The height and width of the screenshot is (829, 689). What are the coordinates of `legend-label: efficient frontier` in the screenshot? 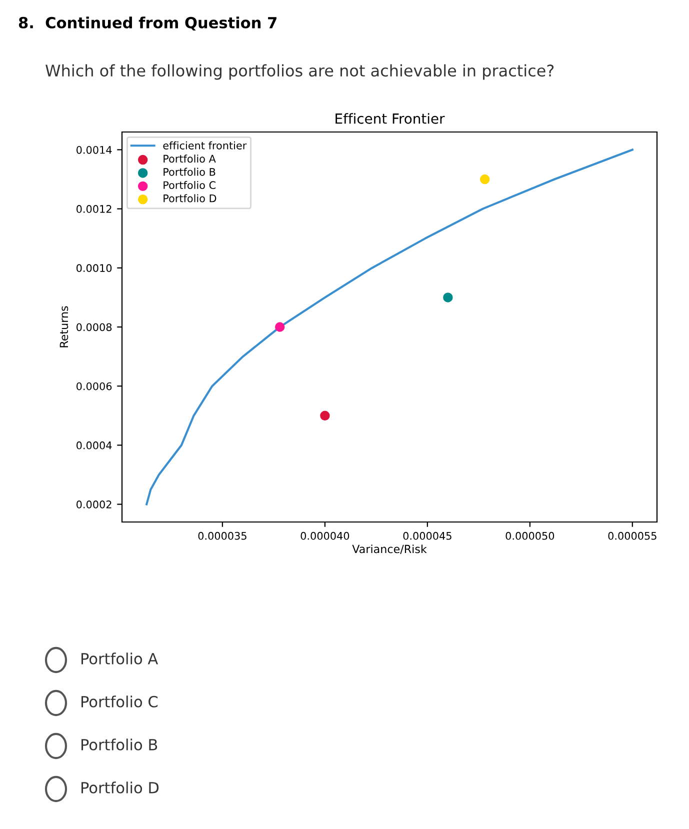 It's located at (205, 145).